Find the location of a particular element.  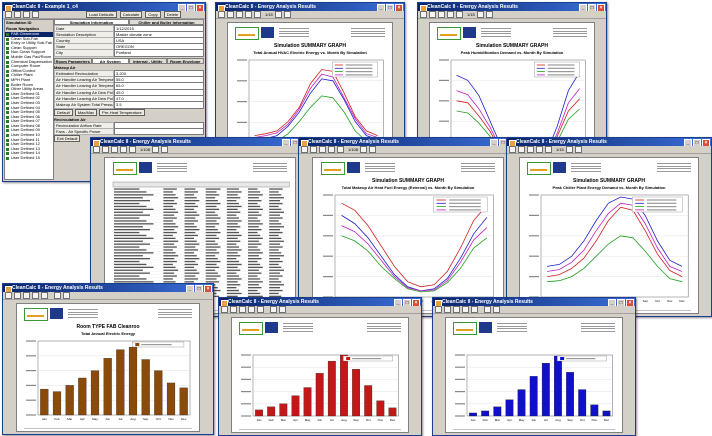

nav-item: User Defined 11 is located at coordinates (29, 140).